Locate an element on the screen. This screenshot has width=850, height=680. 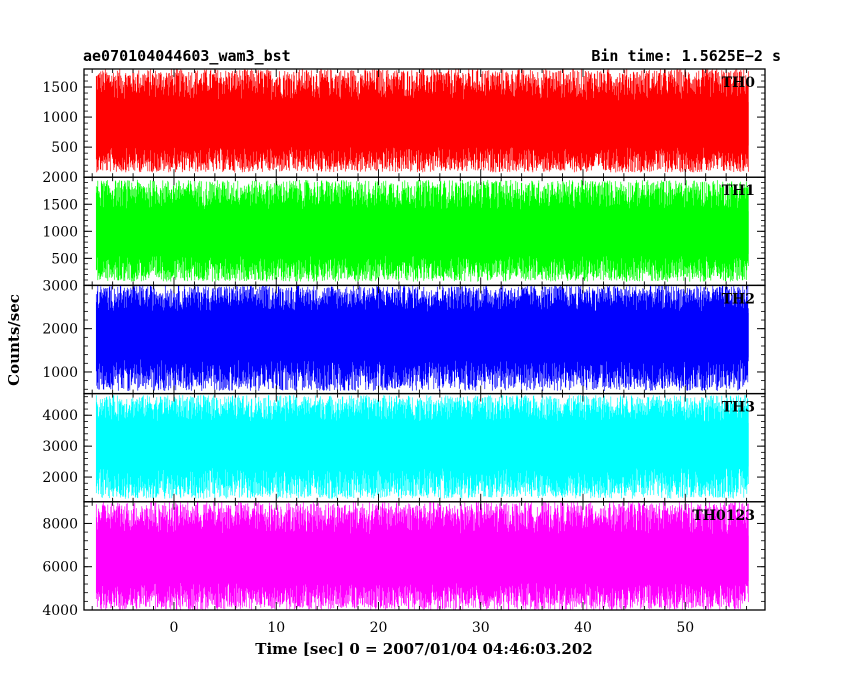
panel-th3: 2000 3000 4000 TH3 is located at coordinates (404, 447).